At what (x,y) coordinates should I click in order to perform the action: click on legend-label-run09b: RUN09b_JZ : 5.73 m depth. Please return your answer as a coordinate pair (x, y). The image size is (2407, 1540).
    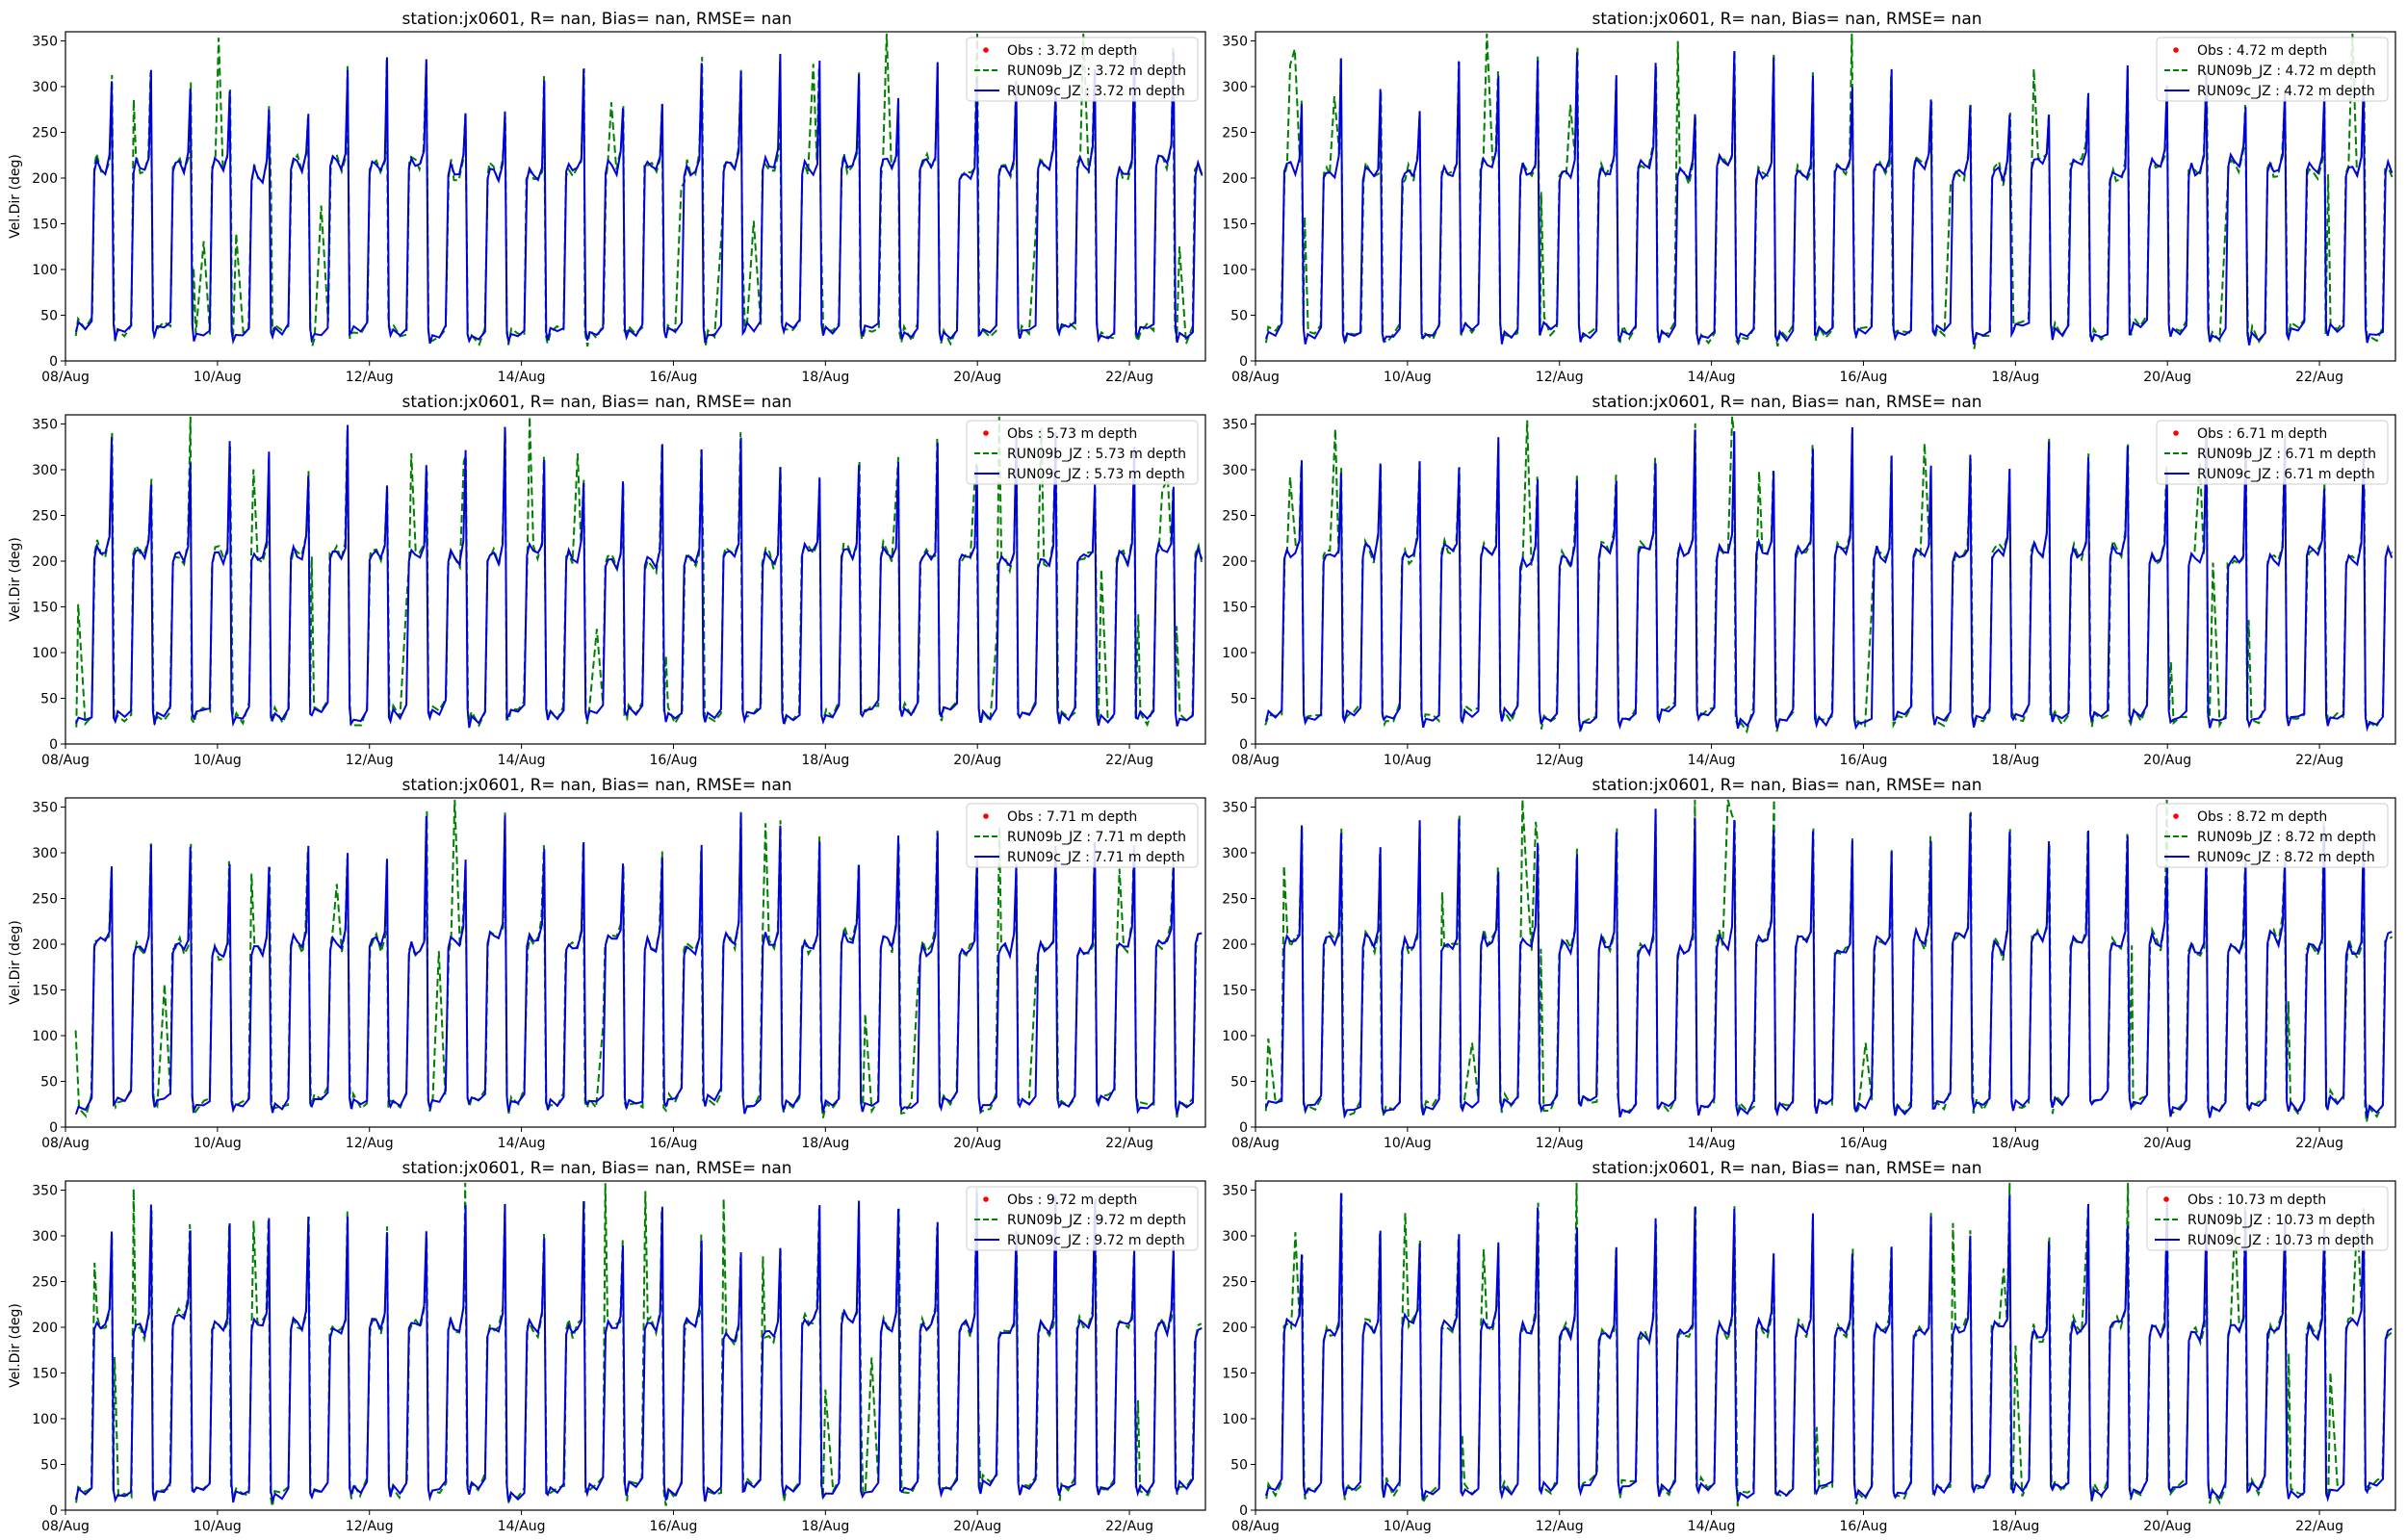
    Looking at the image, I should click on (1096, 454).